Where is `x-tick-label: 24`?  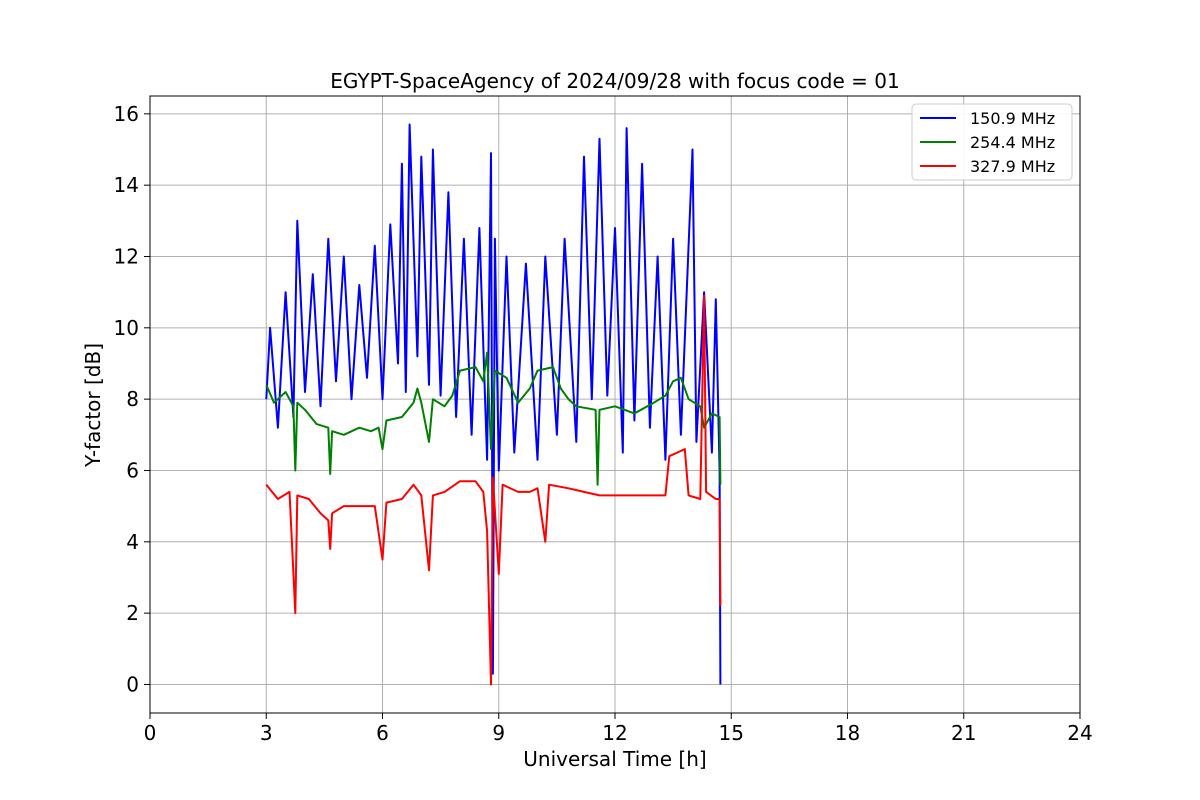
x-tick-label: 24 is located at coordinates (1079, 733).